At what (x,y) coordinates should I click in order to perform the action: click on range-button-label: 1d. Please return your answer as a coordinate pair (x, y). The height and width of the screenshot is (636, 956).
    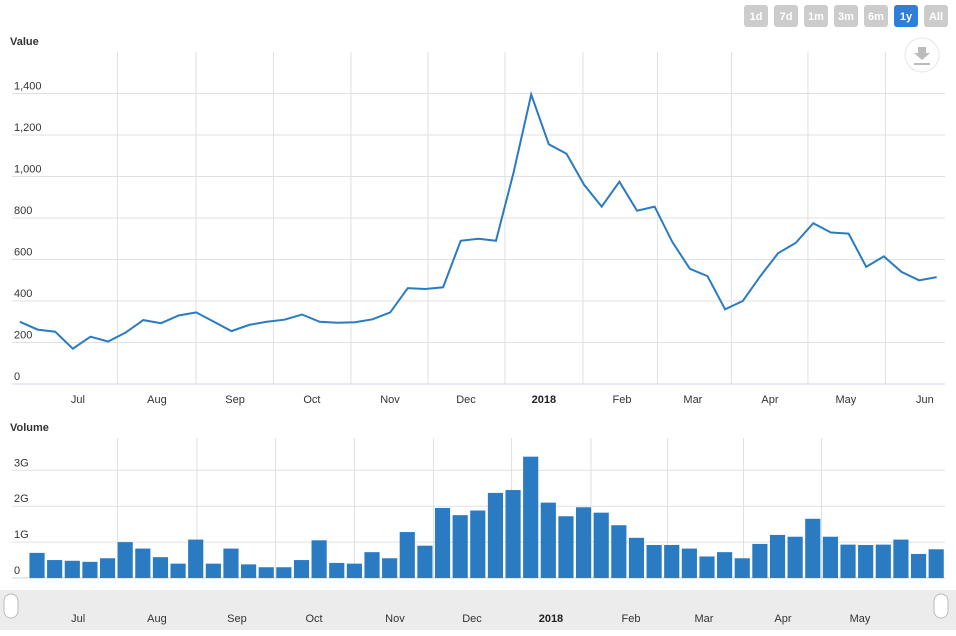
    Looking at the image, I should click on (756, 17).